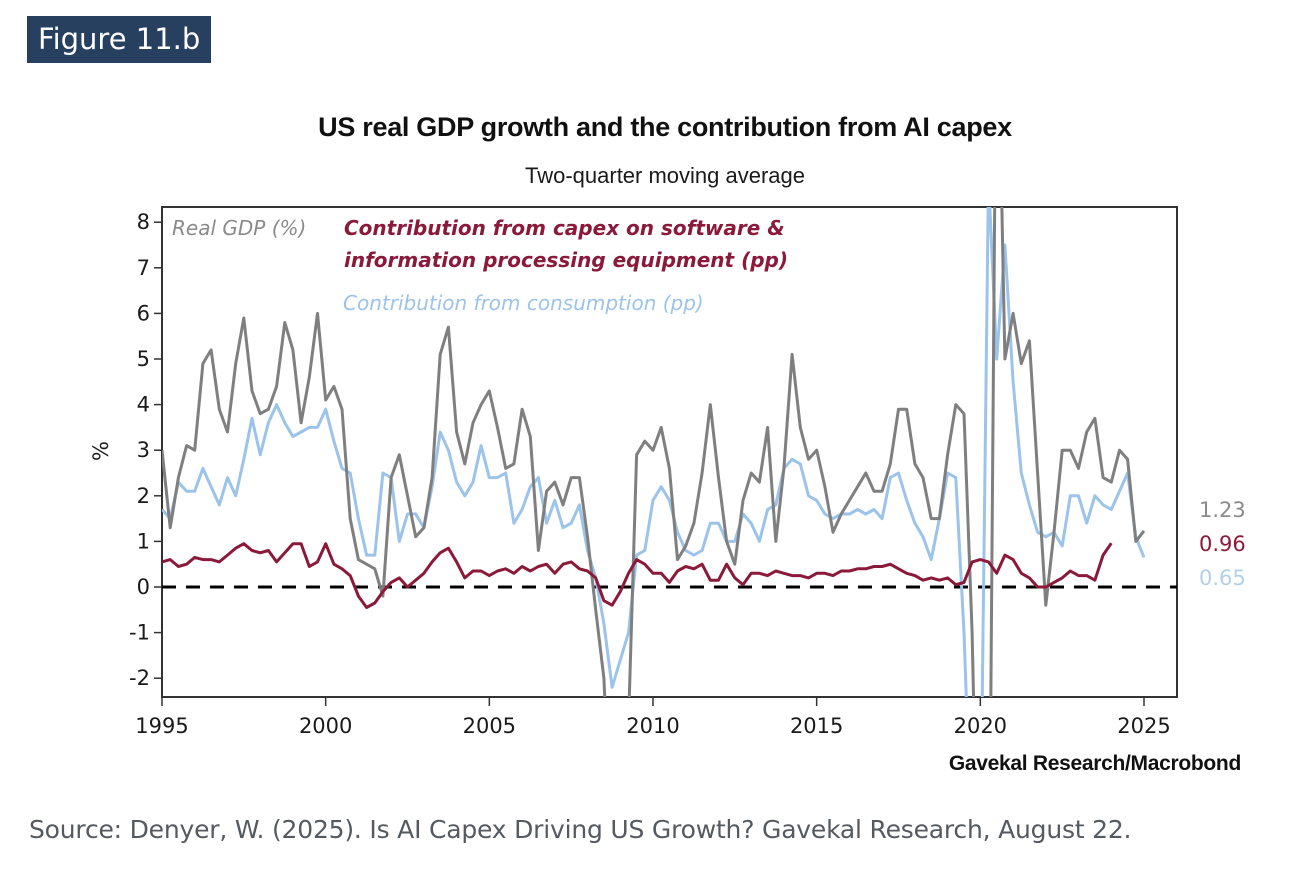  What do you see at coordinates (1222, 544) in the screenshot?
I see `end-label-capex: 0.96` at bounding box center [1222, 544].